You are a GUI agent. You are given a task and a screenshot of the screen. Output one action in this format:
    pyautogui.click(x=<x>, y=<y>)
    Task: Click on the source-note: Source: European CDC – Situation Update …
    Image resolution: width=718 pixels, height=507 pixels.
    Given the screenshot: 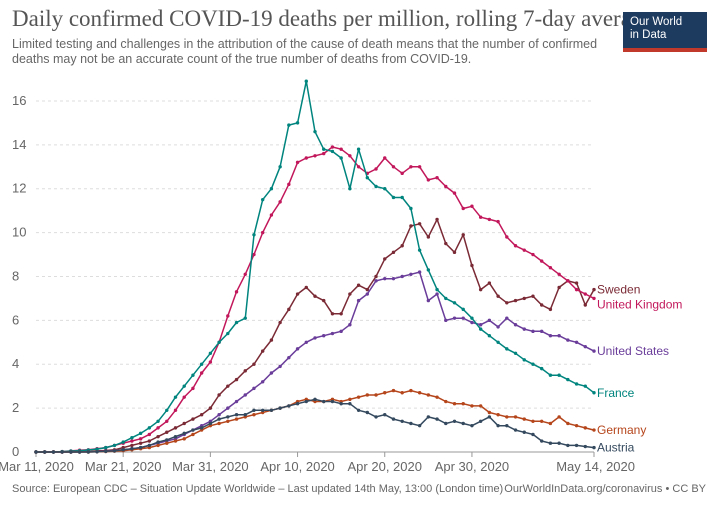 What is the action you would take?
    pyautogui.click(x=258, y=489)
    